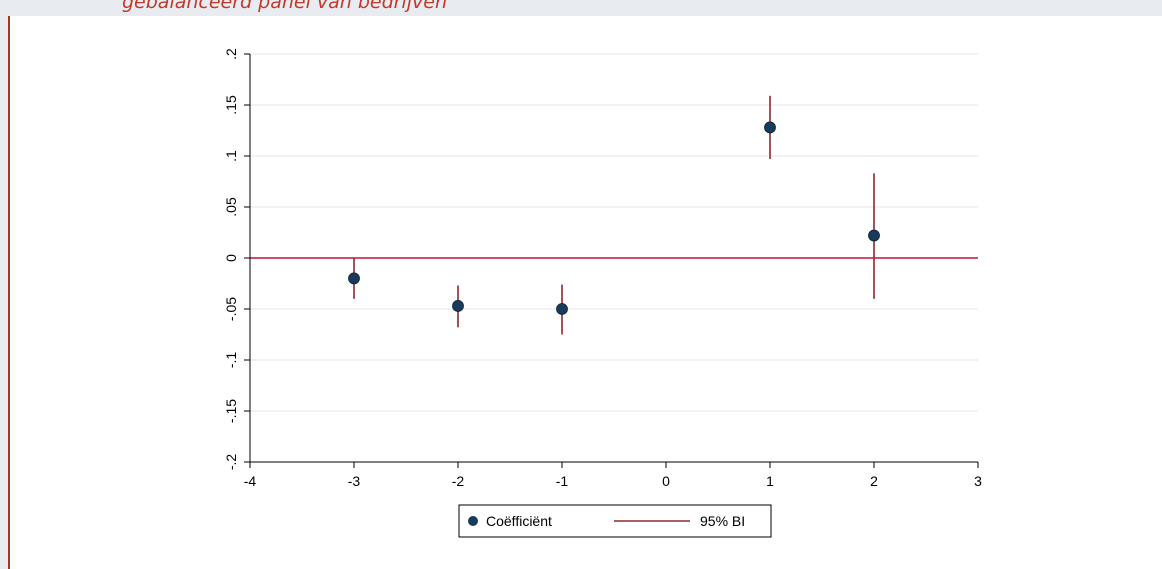 The width and height of the screenshot is (1162, 569). Describe the element at coordinates (519, 521) in the screenshot. I see `legend-label-coefficient: Coëfficiënt` at that location.